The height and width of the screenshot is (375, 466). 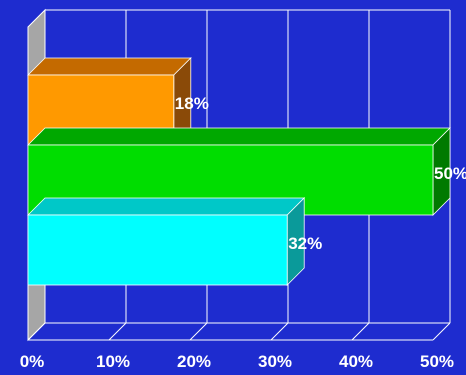 I want to click on bar-front-face, so click(x=157, y=250).